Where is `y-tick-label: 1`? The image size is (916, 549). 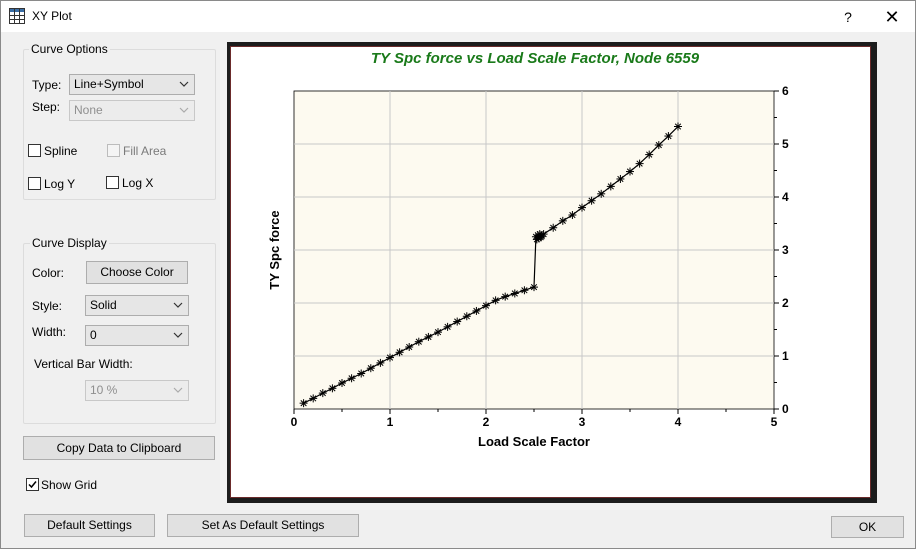 y-tick-label: 1 is located at coordinates (785, 356).